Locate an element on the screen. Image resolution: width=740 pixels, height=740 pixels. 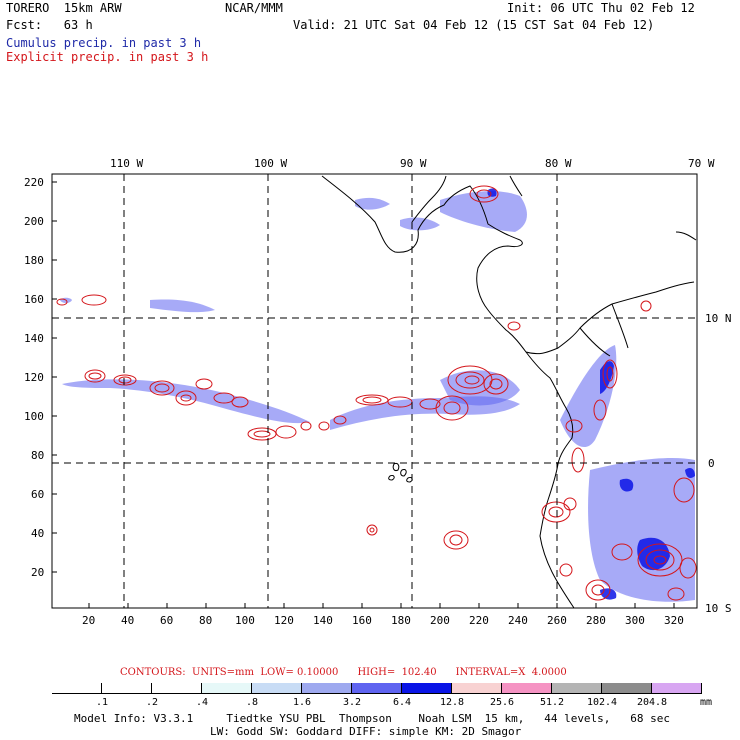
y-tick-label: 140 is located at coordinates (34, 338).